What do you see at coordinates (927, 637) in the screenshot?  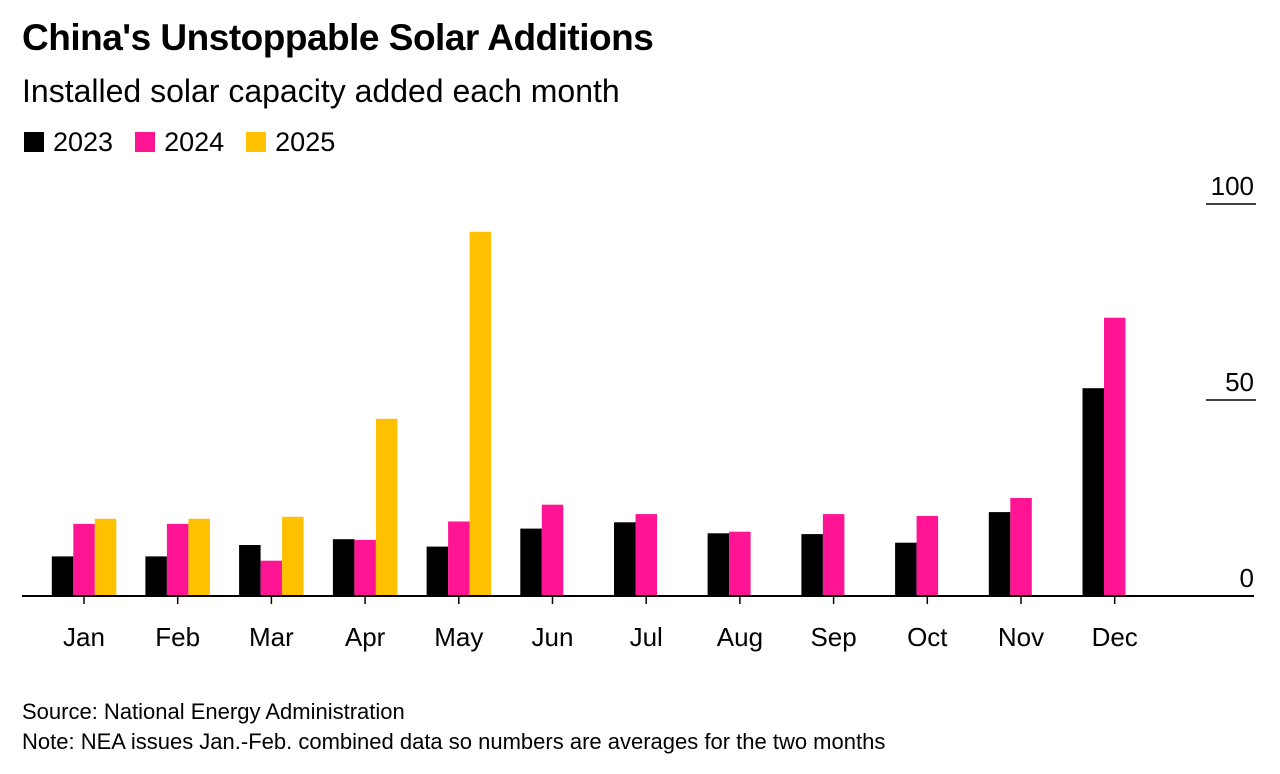 I see `x-tick-label-oct: Oct` at bounding box center [927, 637].